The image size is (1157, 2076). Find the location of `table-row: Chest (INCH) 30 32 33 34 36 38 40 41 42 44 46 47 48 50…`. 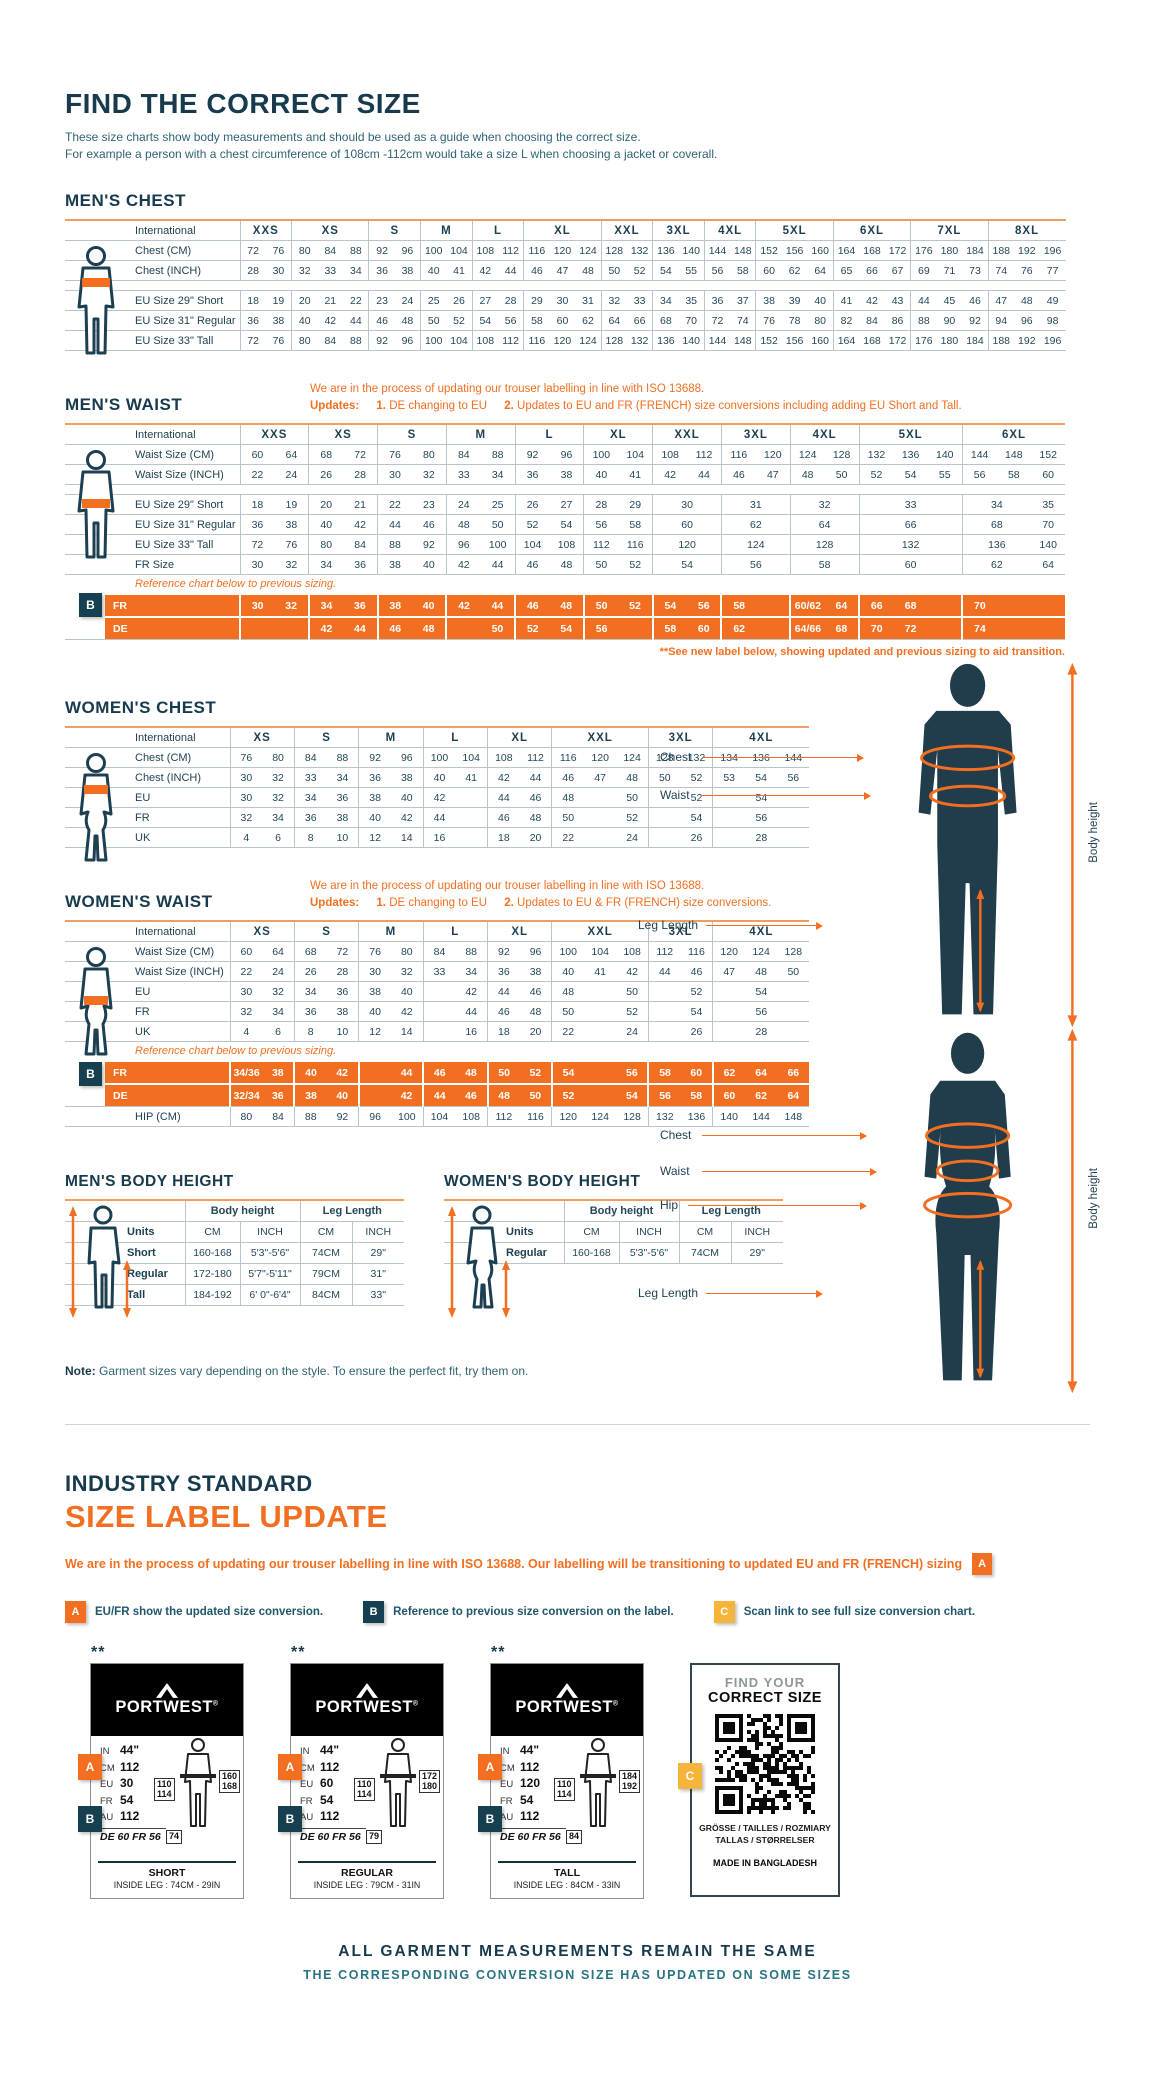

table-row: Chest (INCH) 30 32 33 34 36 38 40 41 42 44 46 47 48 50… is located at coordinates (437, 777).